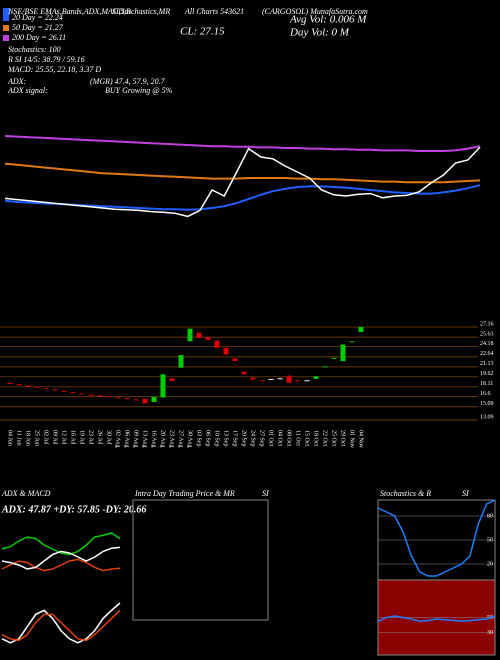 Image resolution: width=500 pixels, height=660 pixels. What do you see at coordinates (139, 90) in the screenshot?
I see `adx-signal: BUY Growing @ 5%` at bounding box center [139, 90].